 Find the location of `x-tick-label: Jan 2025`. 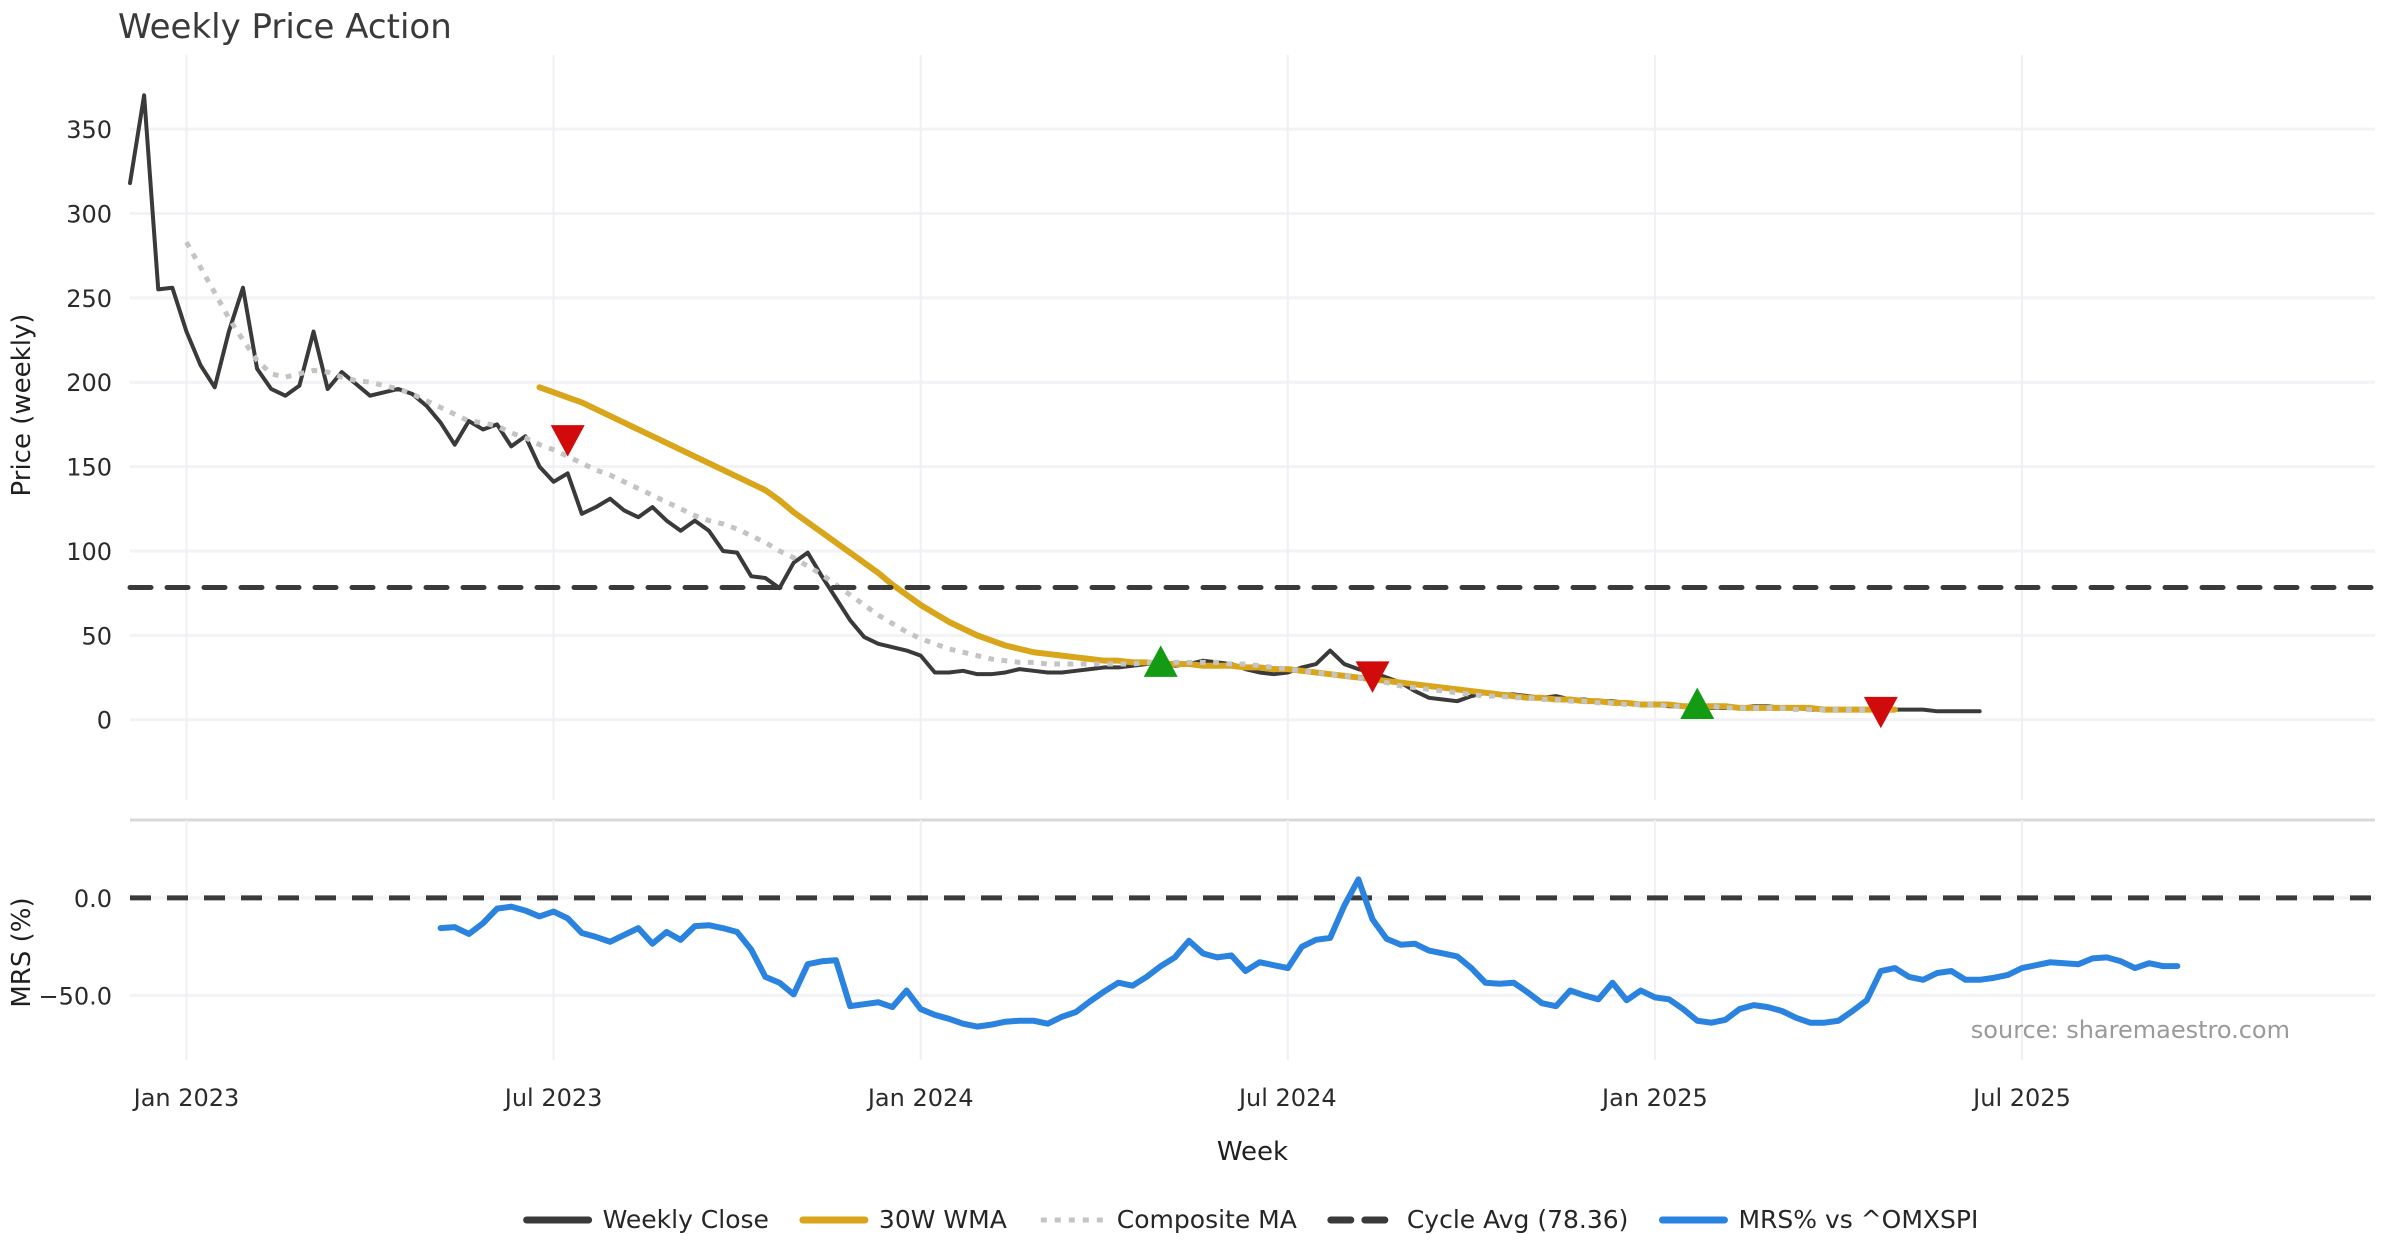

x-tick-label: Jan 2025 is located at coordinates (1654, 1098).